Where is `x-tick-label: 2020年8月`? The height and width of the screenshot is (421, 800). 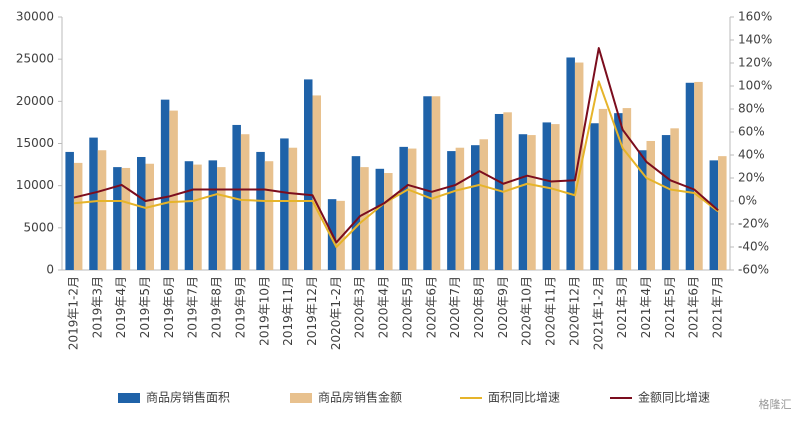
x-tick-label: 2020年8月 is located at coordinates (479, 307).